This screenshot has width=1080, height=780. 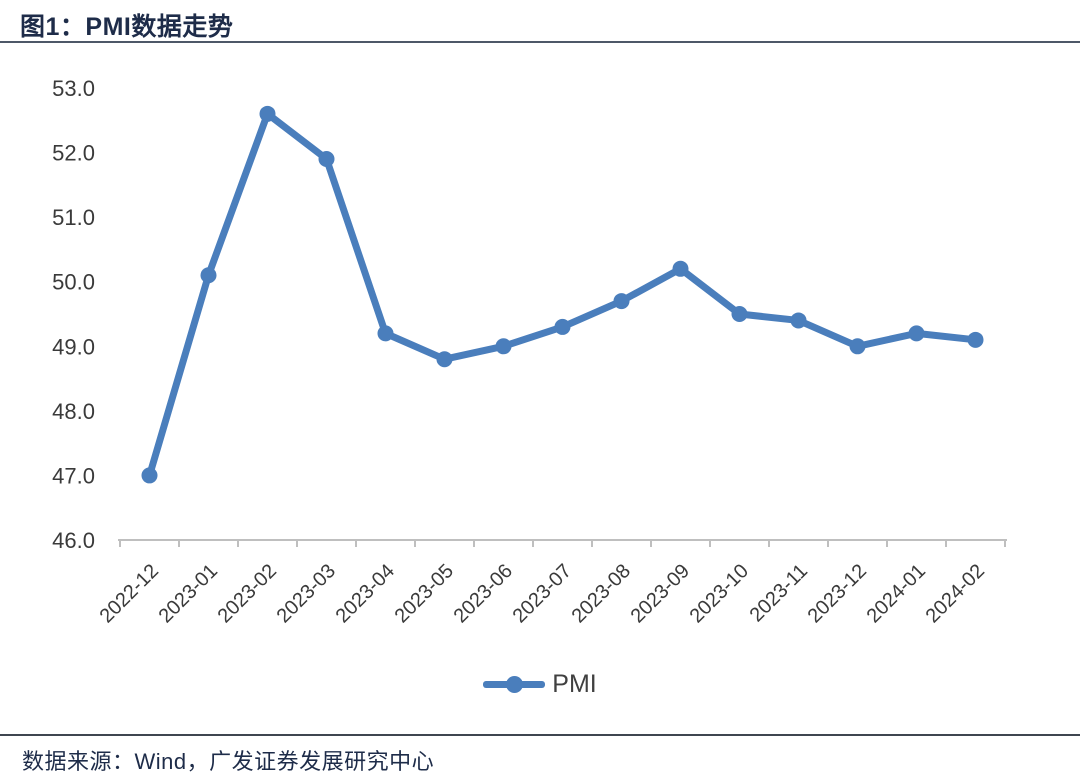 I want to click on x-axis-tick-label: 2023-09, so click(x=660, y=593).